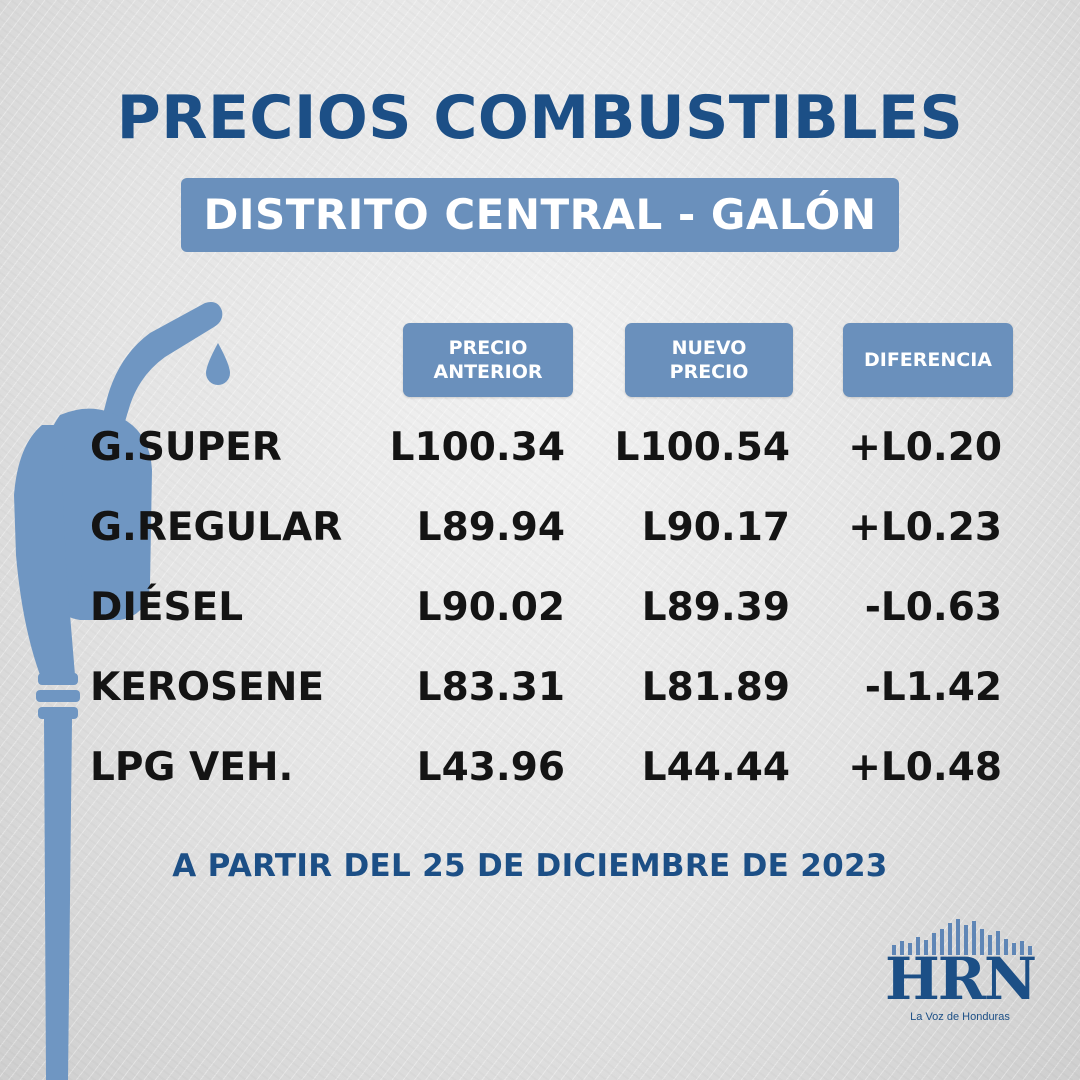  What do you see at coordinates (715, 607) in the screenshot?
I see `new-price: L89.39` at bounding box center [715, 607].